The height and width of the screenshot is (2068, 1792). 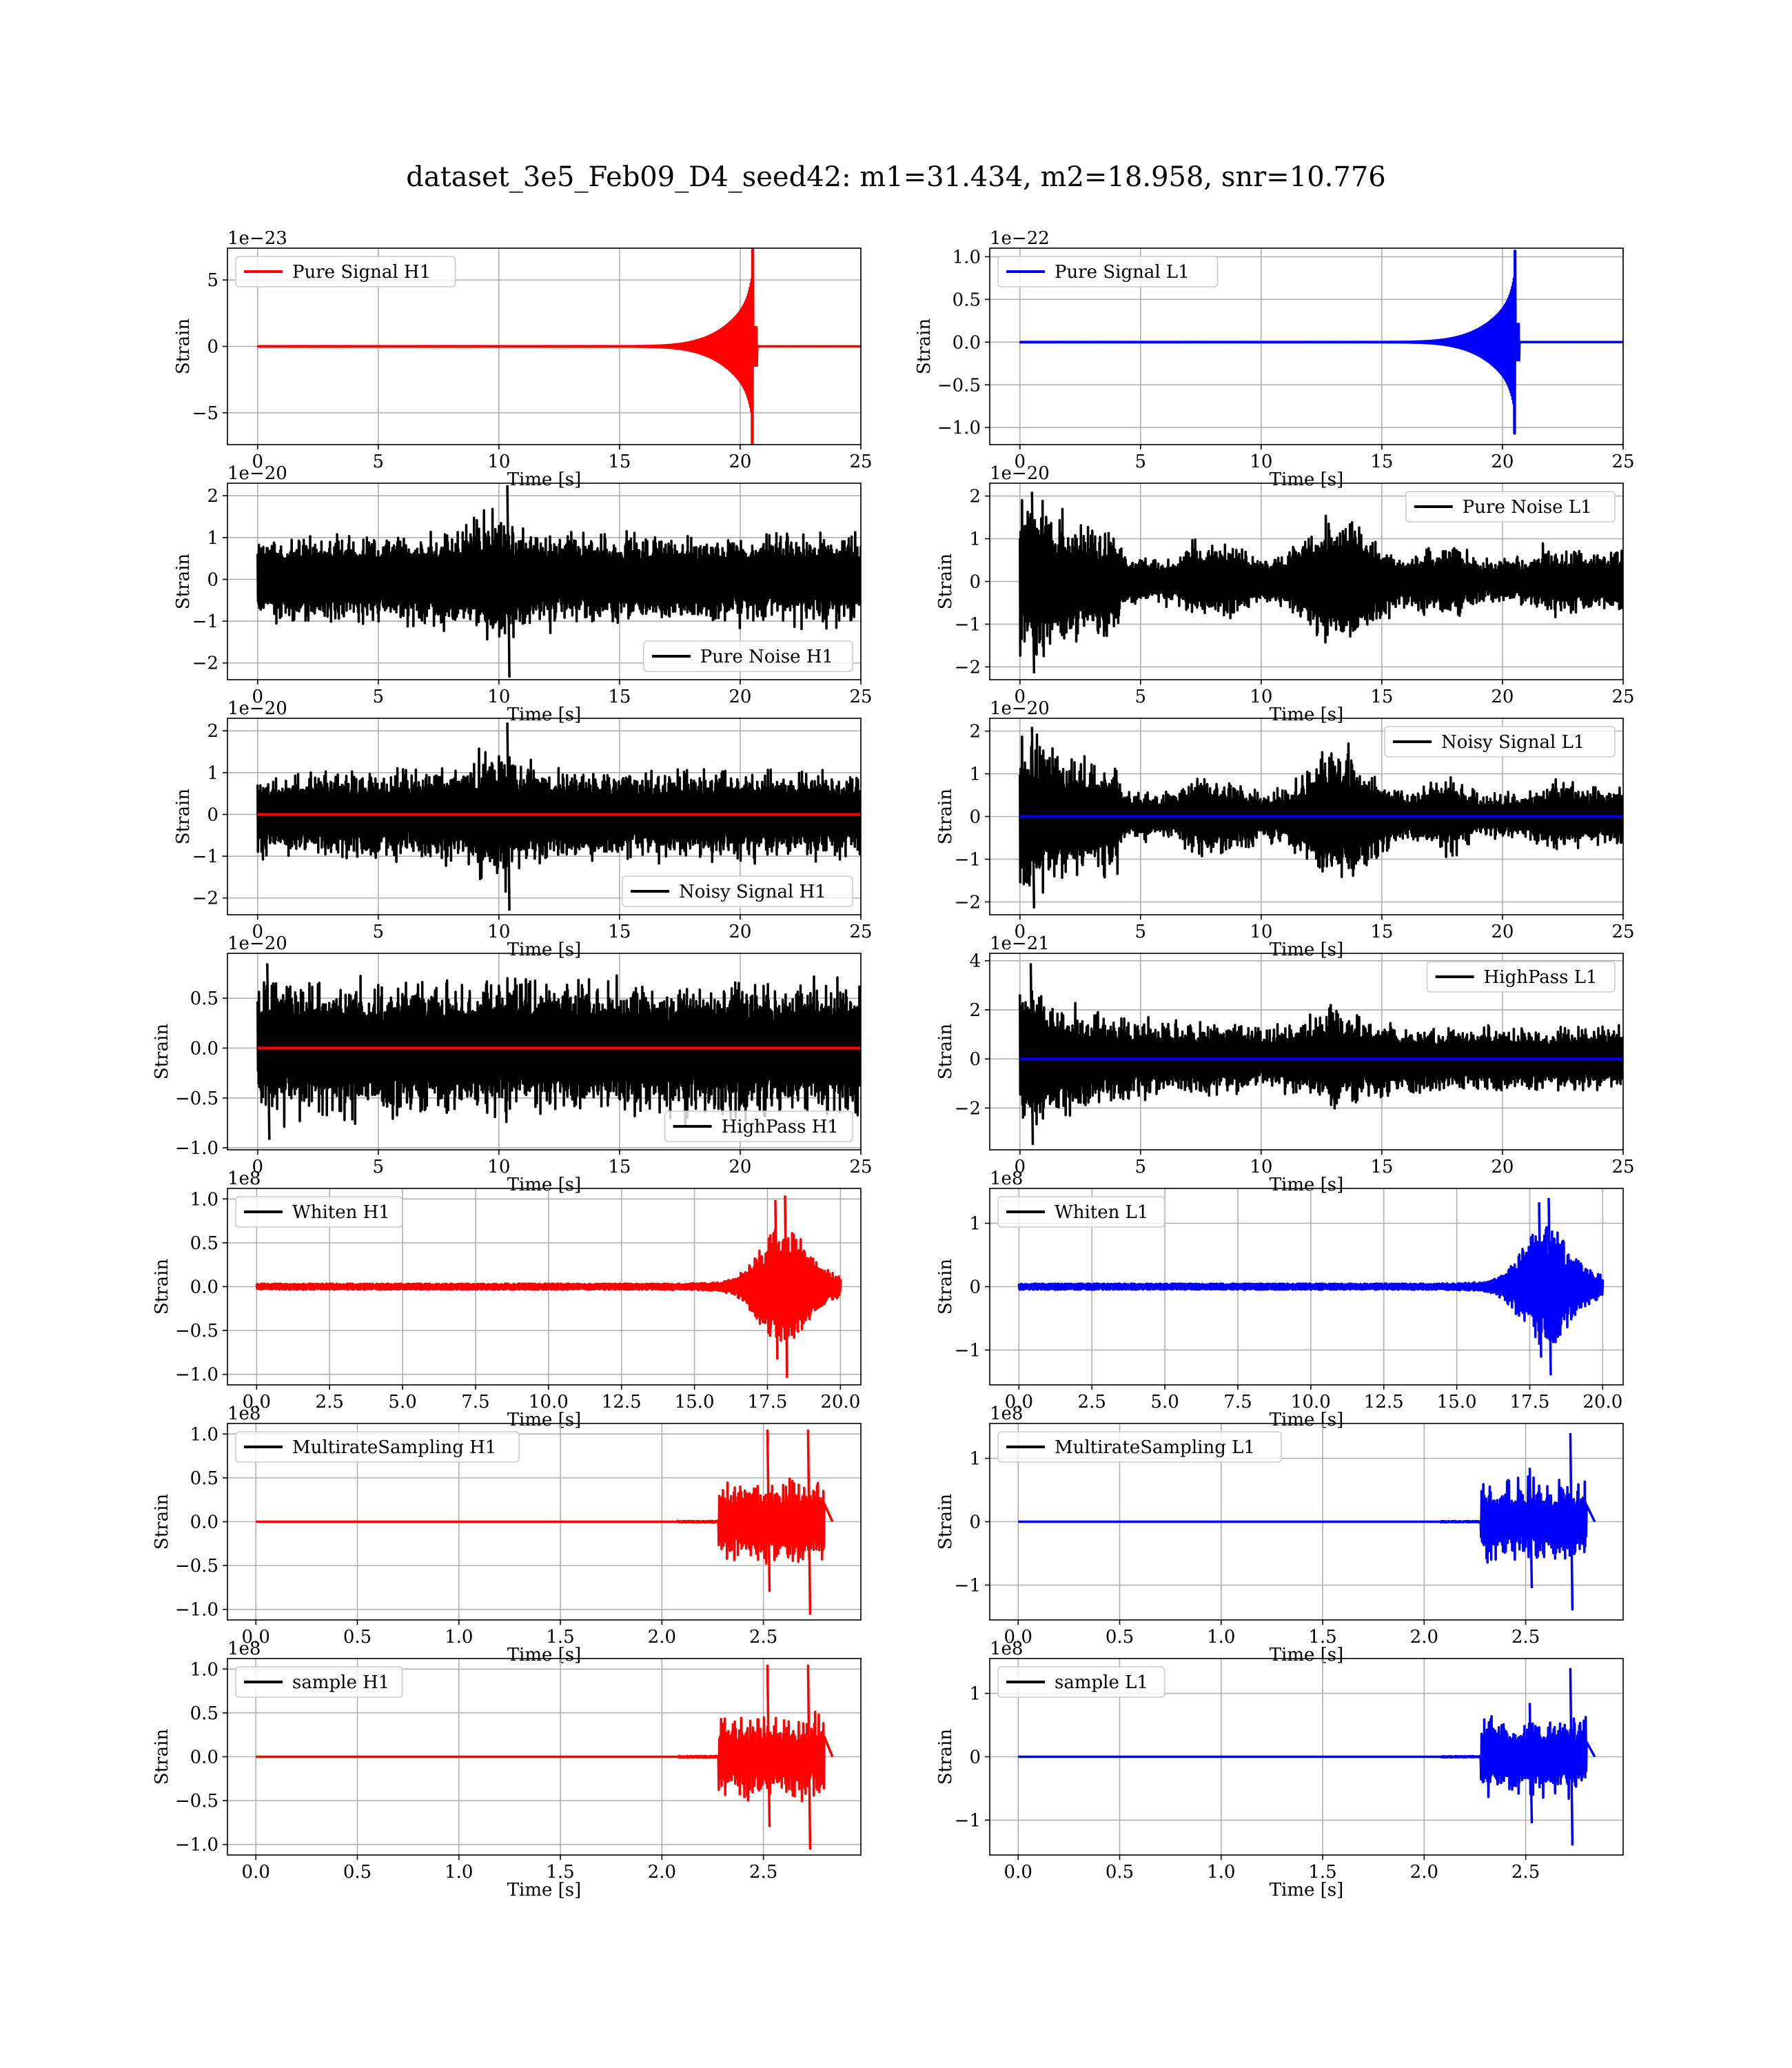 I want to click on x-axis: 0.0 0.5 1.0 1.5 2.0 2.5 Time [s], so click(x=1272, y=1878).